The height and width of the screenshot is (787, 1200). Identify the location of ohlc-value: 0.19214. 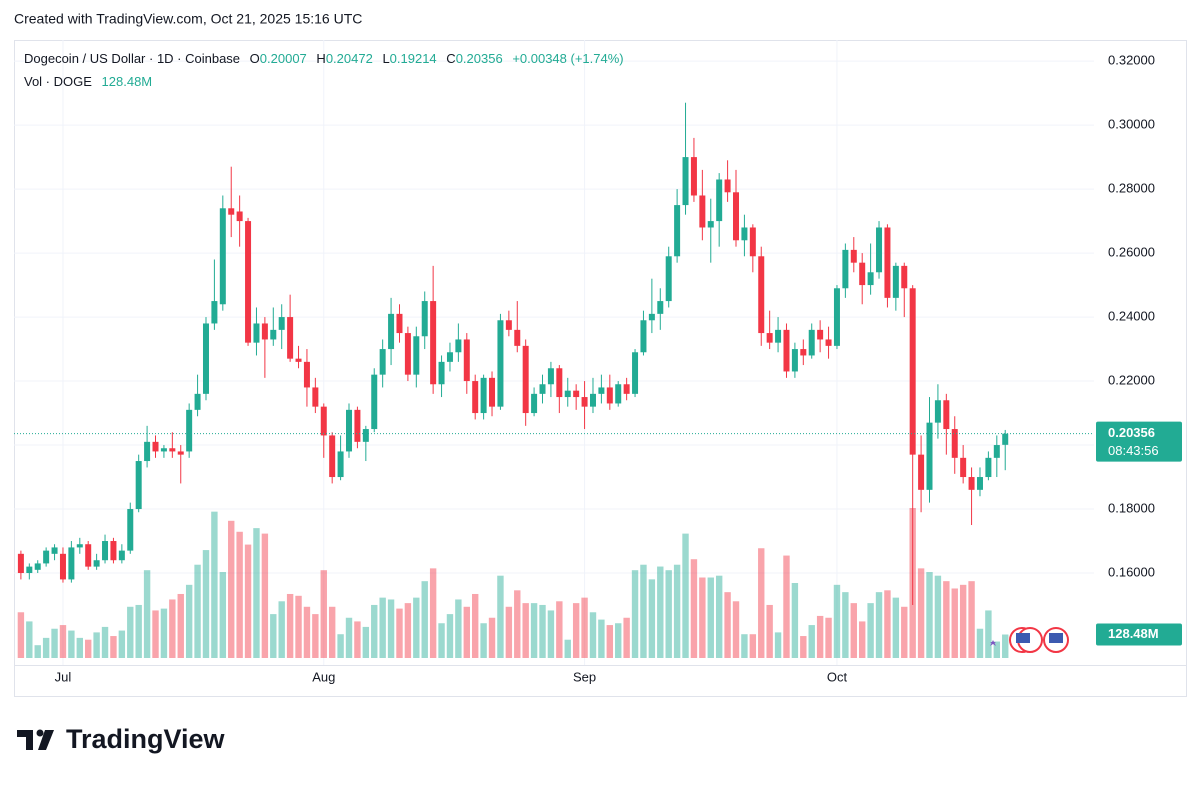
(413, 58).